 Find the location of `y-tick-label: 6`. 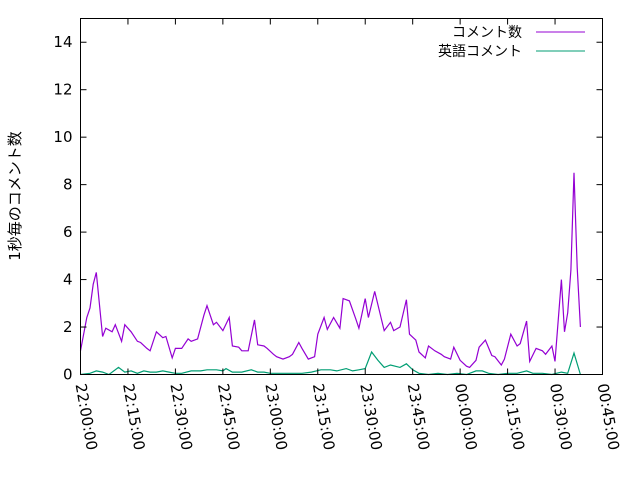

y-tick-label: 6 is located at coordinates (68, 232).